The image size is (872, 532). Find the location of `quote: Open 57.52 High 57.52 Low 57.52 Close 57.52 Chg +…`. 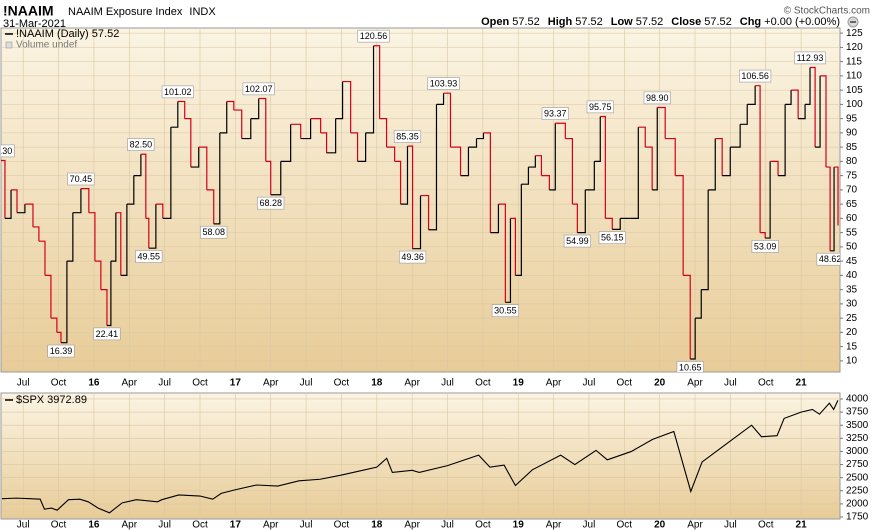

quote: Open 57.52 High 57.52 Low 57.52 Close 57.52 Chg +… is located at coordinates (660, 22).